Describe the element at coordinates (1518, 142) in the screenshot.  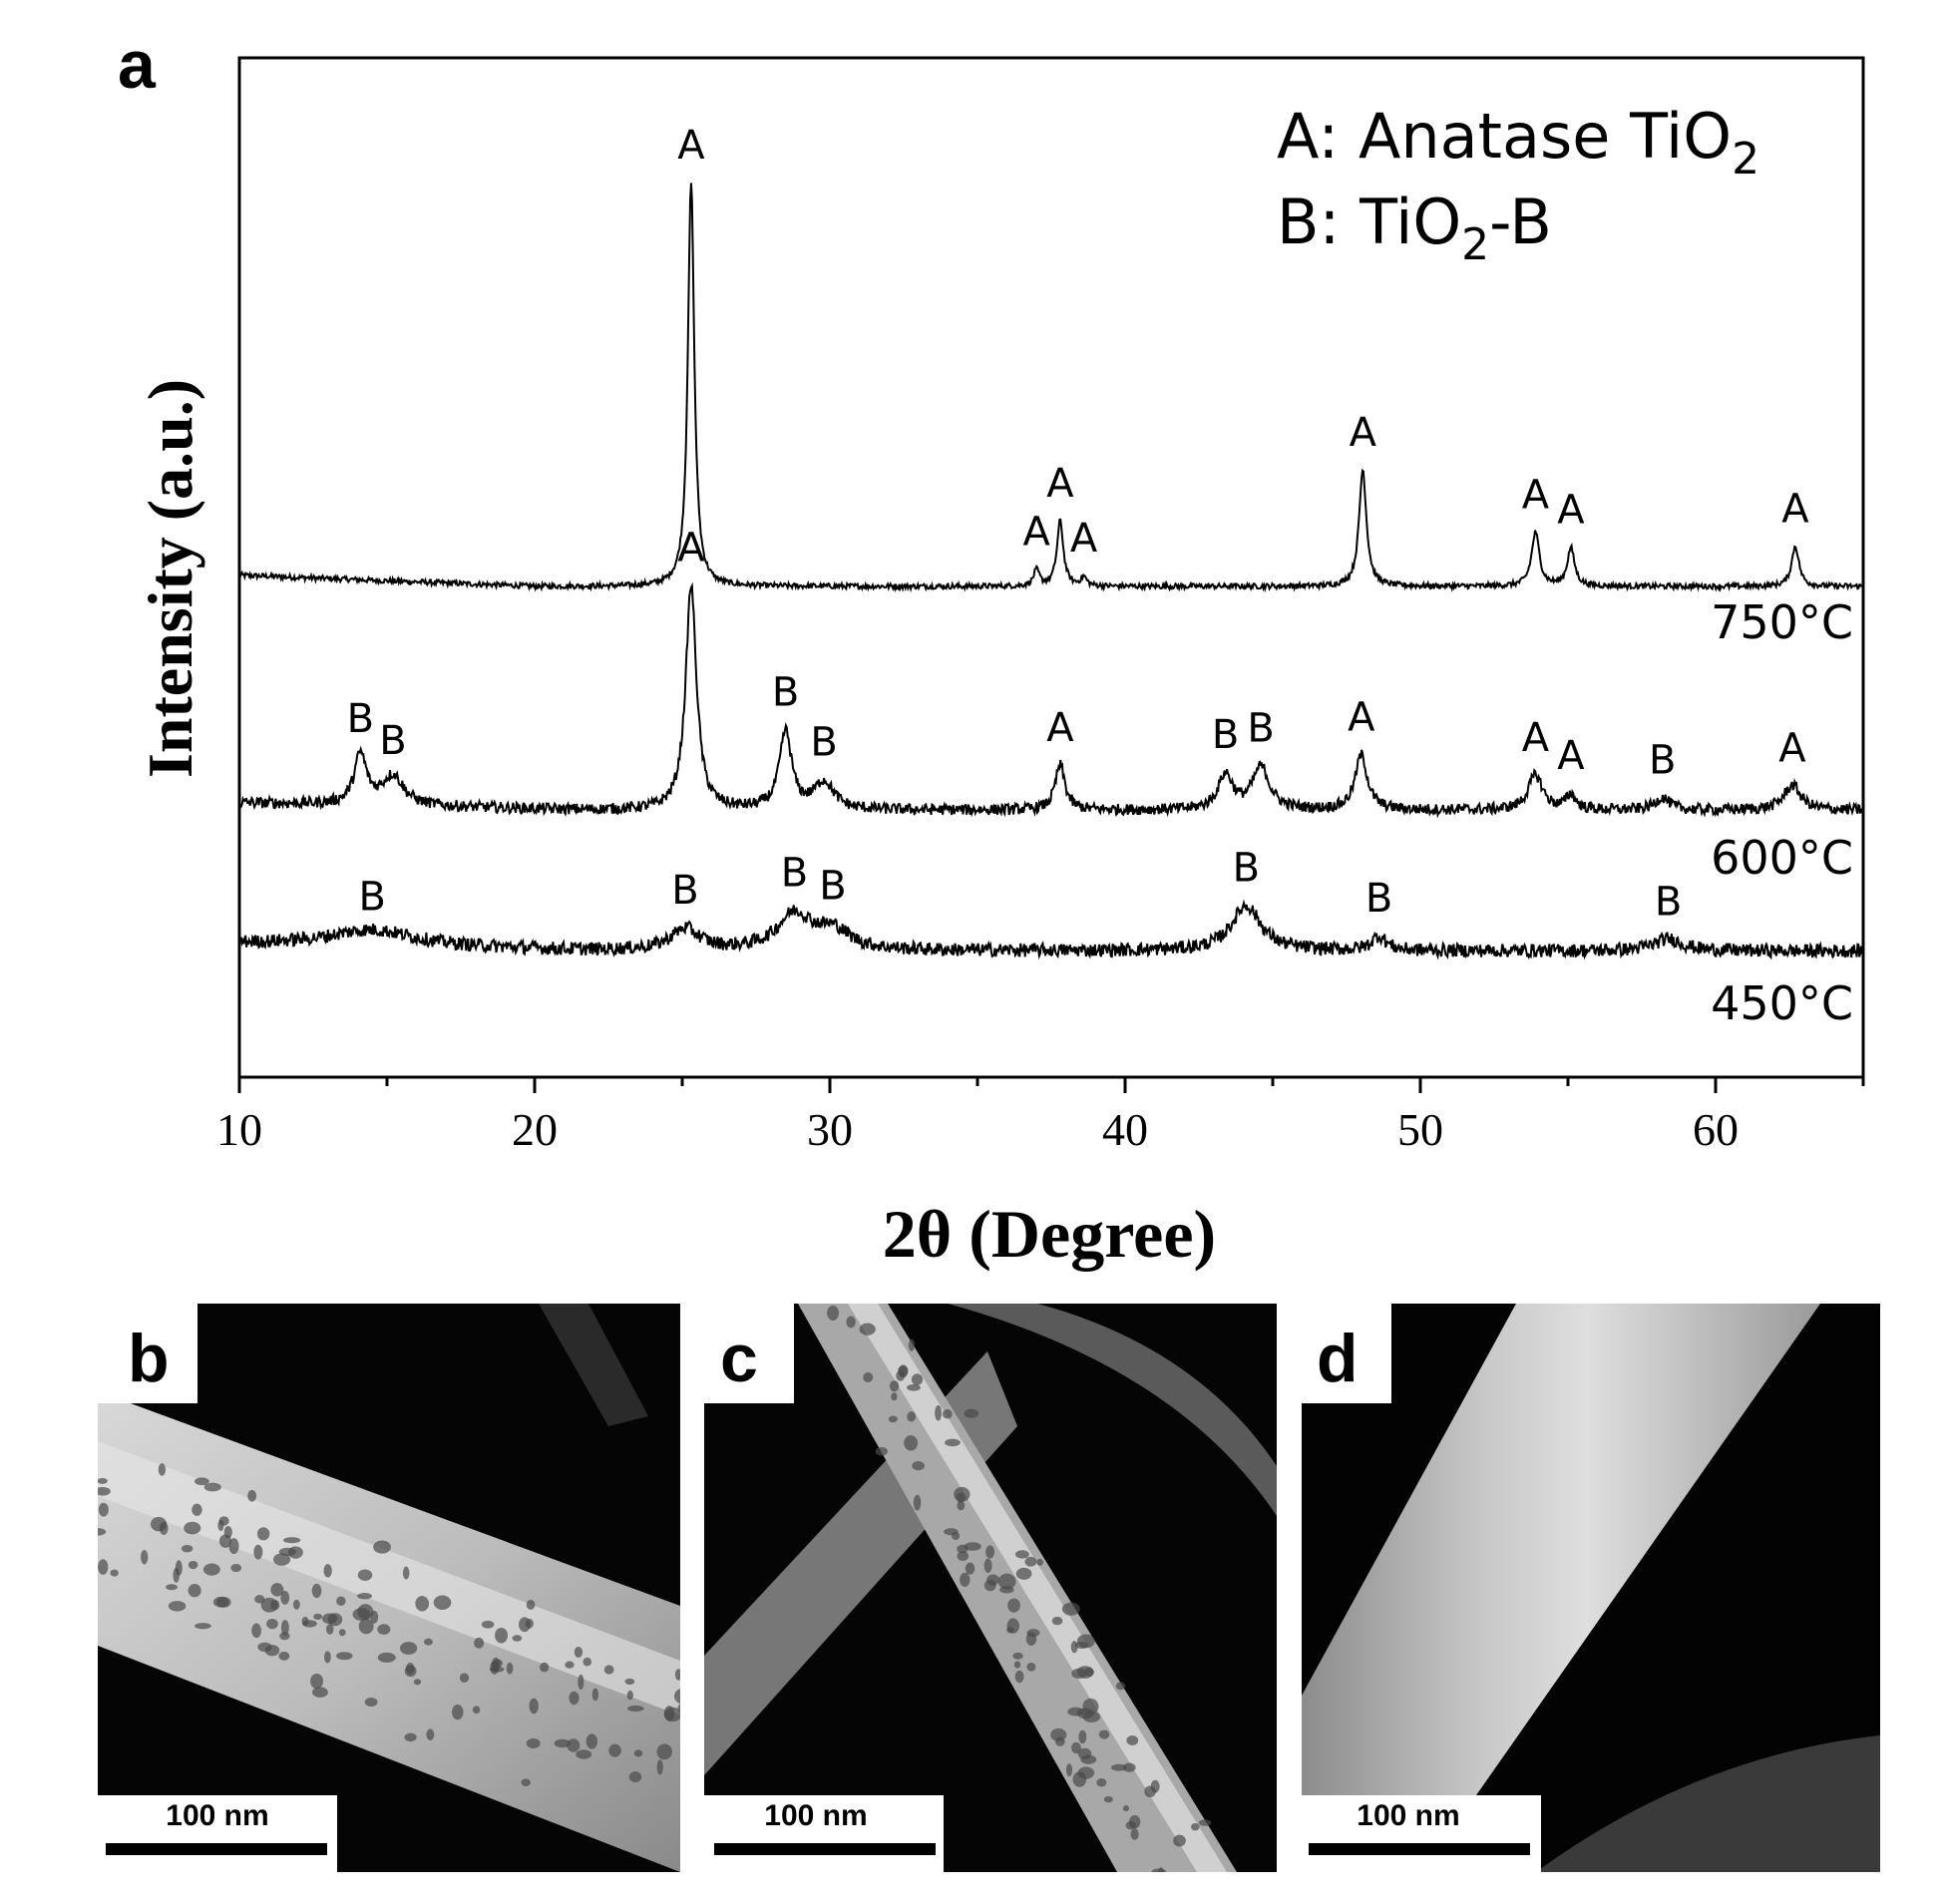
I see `legend-entry-a: A: Anatase TiO2` at that location.